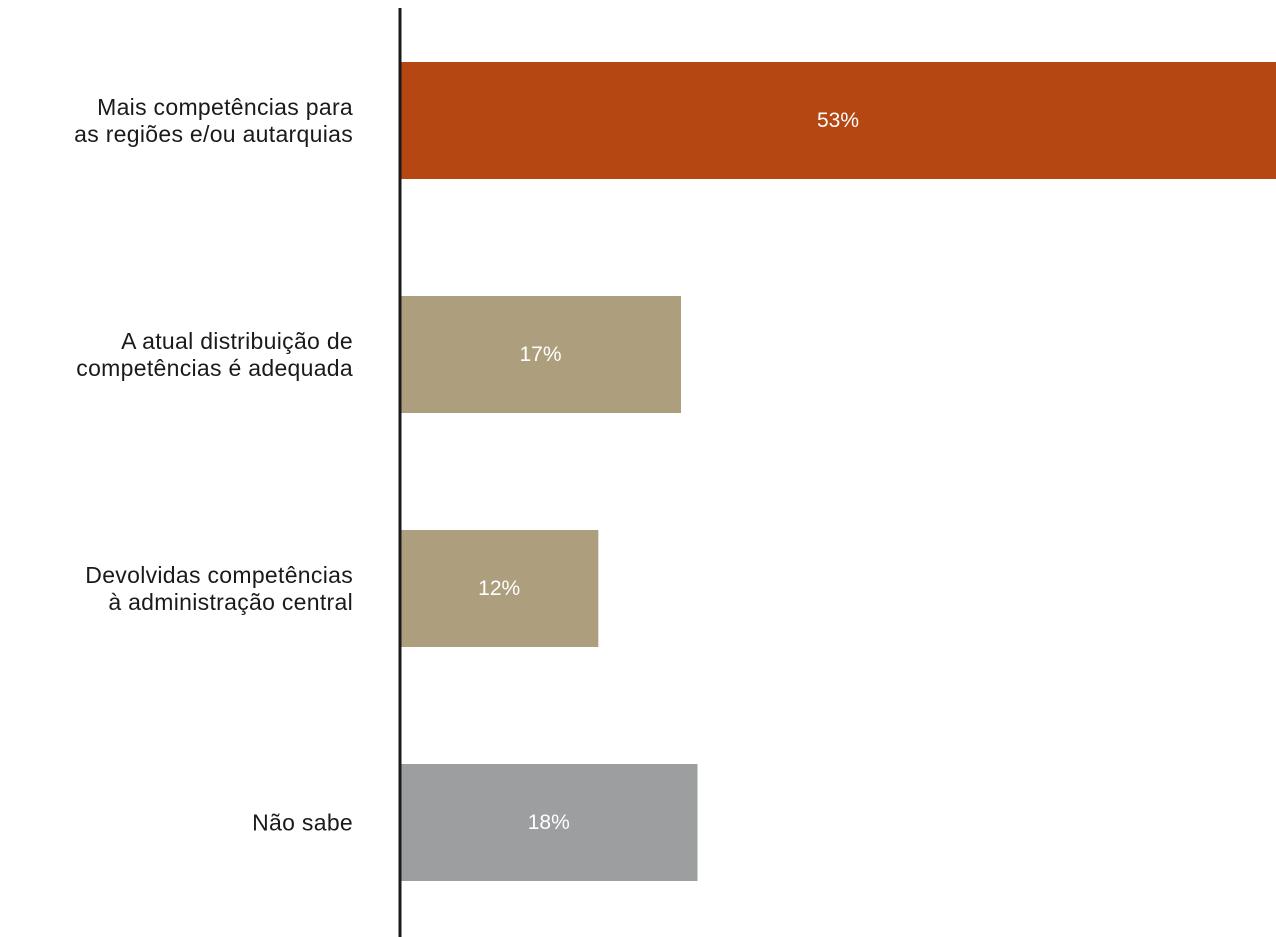  I want to click on category-label-3-line-1: Devolvidas competências, so click(219, 575).